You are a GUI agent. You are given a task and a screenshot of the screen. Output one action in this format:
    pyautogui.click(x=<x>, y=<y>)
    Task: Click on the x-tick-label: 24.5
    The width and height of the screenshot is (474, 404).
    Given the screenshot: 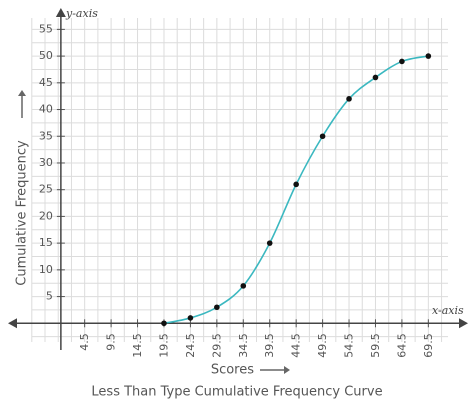 What is the action you would take?
    pyautogui.click(x=190, y=345)
    